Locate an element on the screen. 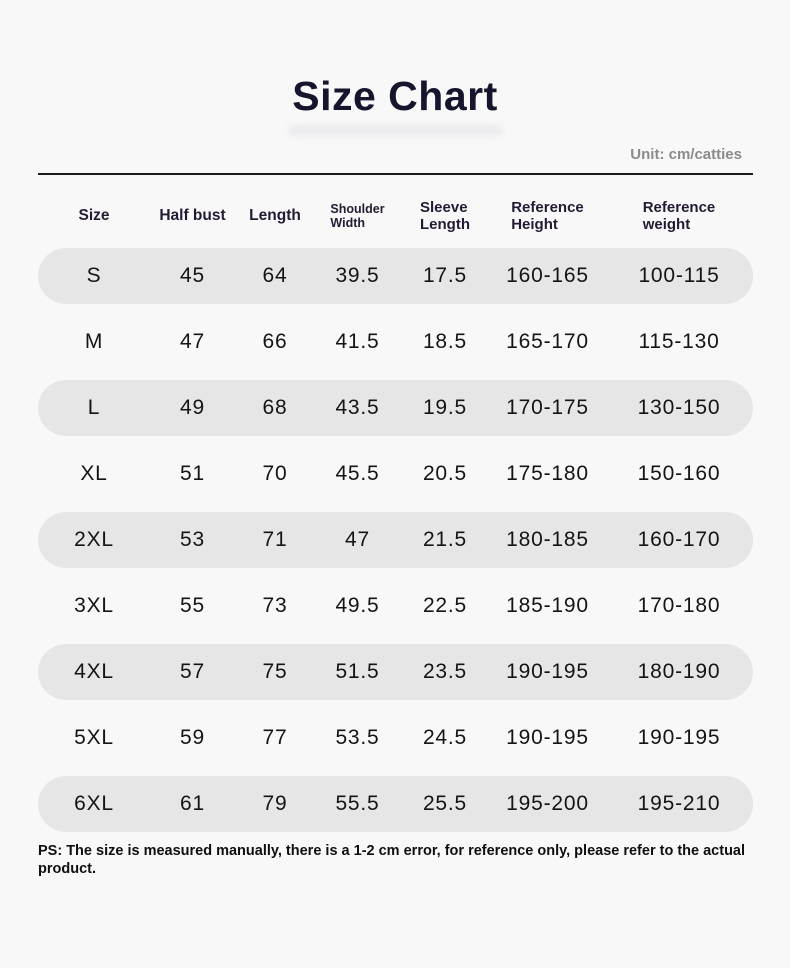 The image size is (790, 968). table-cell: 17.5 is located at coordinates (445, 275).